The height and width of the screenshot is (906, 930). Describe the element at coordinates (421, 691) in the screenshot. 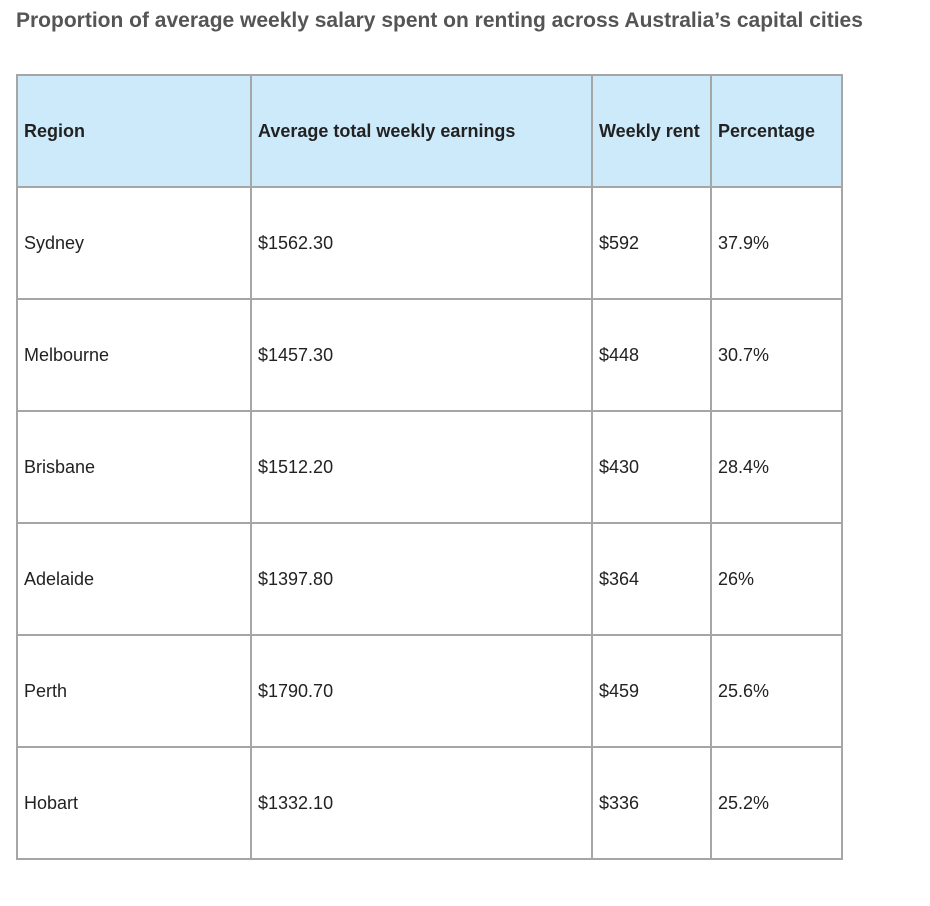

I see `cell-earnings: $1790.70` at that location.